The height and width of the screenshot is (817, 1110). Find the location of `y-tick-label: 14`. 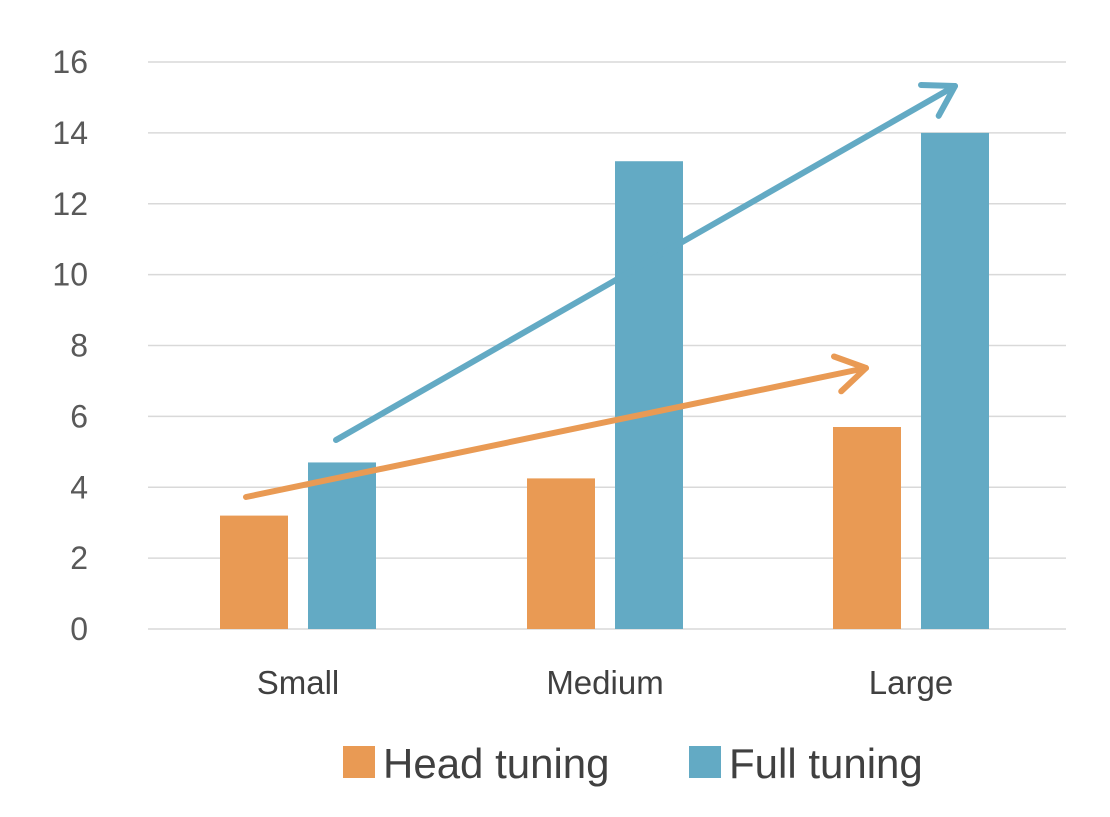

y-tick-label: 14 is located at coordinates (70, 133).